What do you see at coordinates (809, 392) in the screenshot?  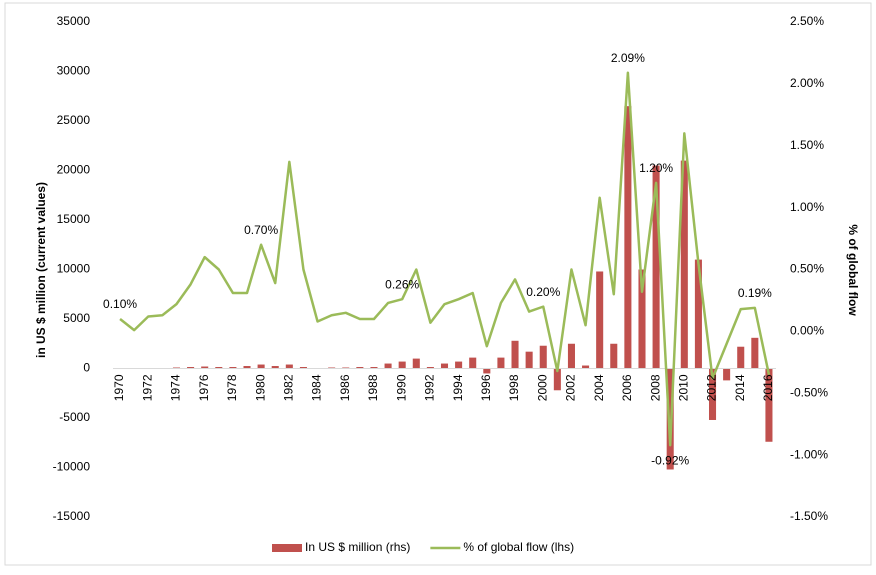 I see `y2-tick-label: -0.50%` at bounding box center [809, 392].